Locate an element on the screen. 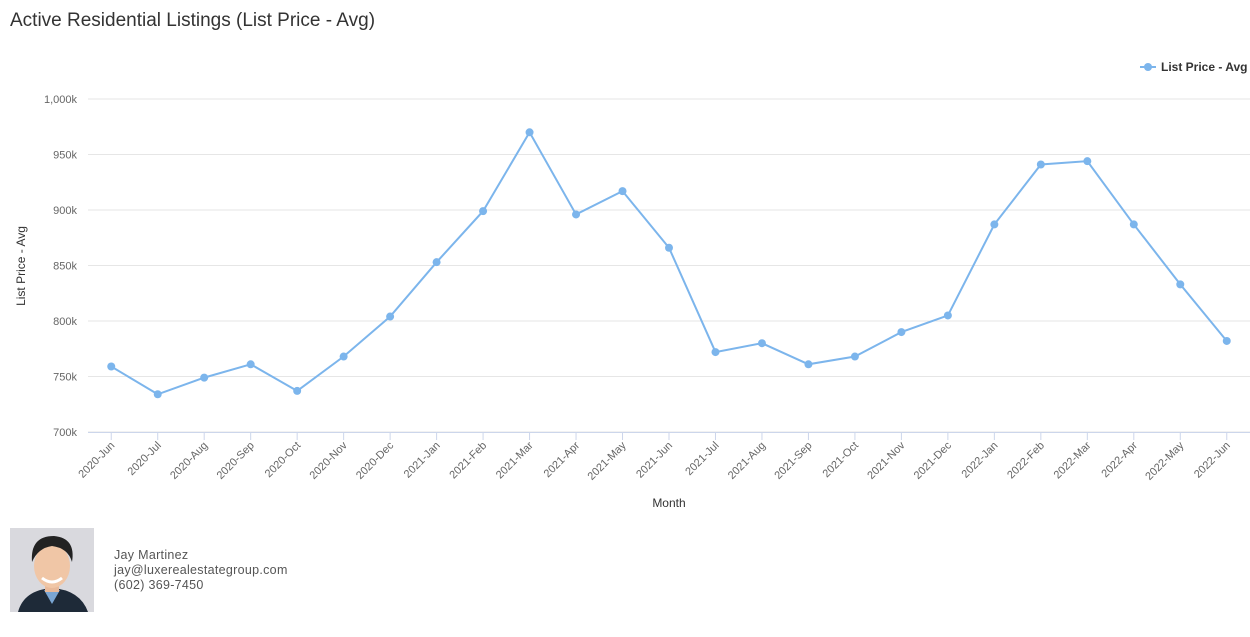 Image resolution: width=1250 pixels, height=637 pixels. x-axis-title: Month is located at coordinates (668, 503).